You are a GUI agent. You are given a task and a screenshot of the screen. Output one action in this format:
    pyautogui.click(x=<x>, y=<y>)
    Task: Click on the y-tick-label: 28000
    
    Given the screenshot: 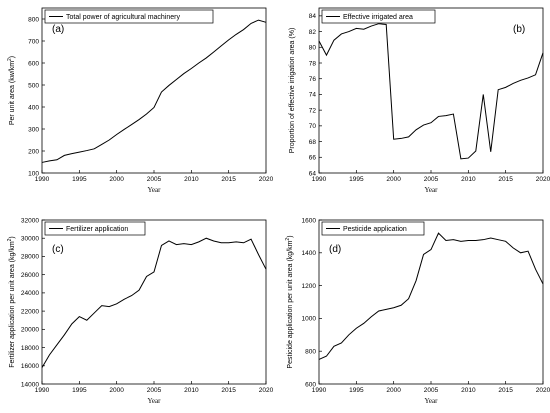 What is the action you would take?
    pyautogui.click(x=30, y=257)
    